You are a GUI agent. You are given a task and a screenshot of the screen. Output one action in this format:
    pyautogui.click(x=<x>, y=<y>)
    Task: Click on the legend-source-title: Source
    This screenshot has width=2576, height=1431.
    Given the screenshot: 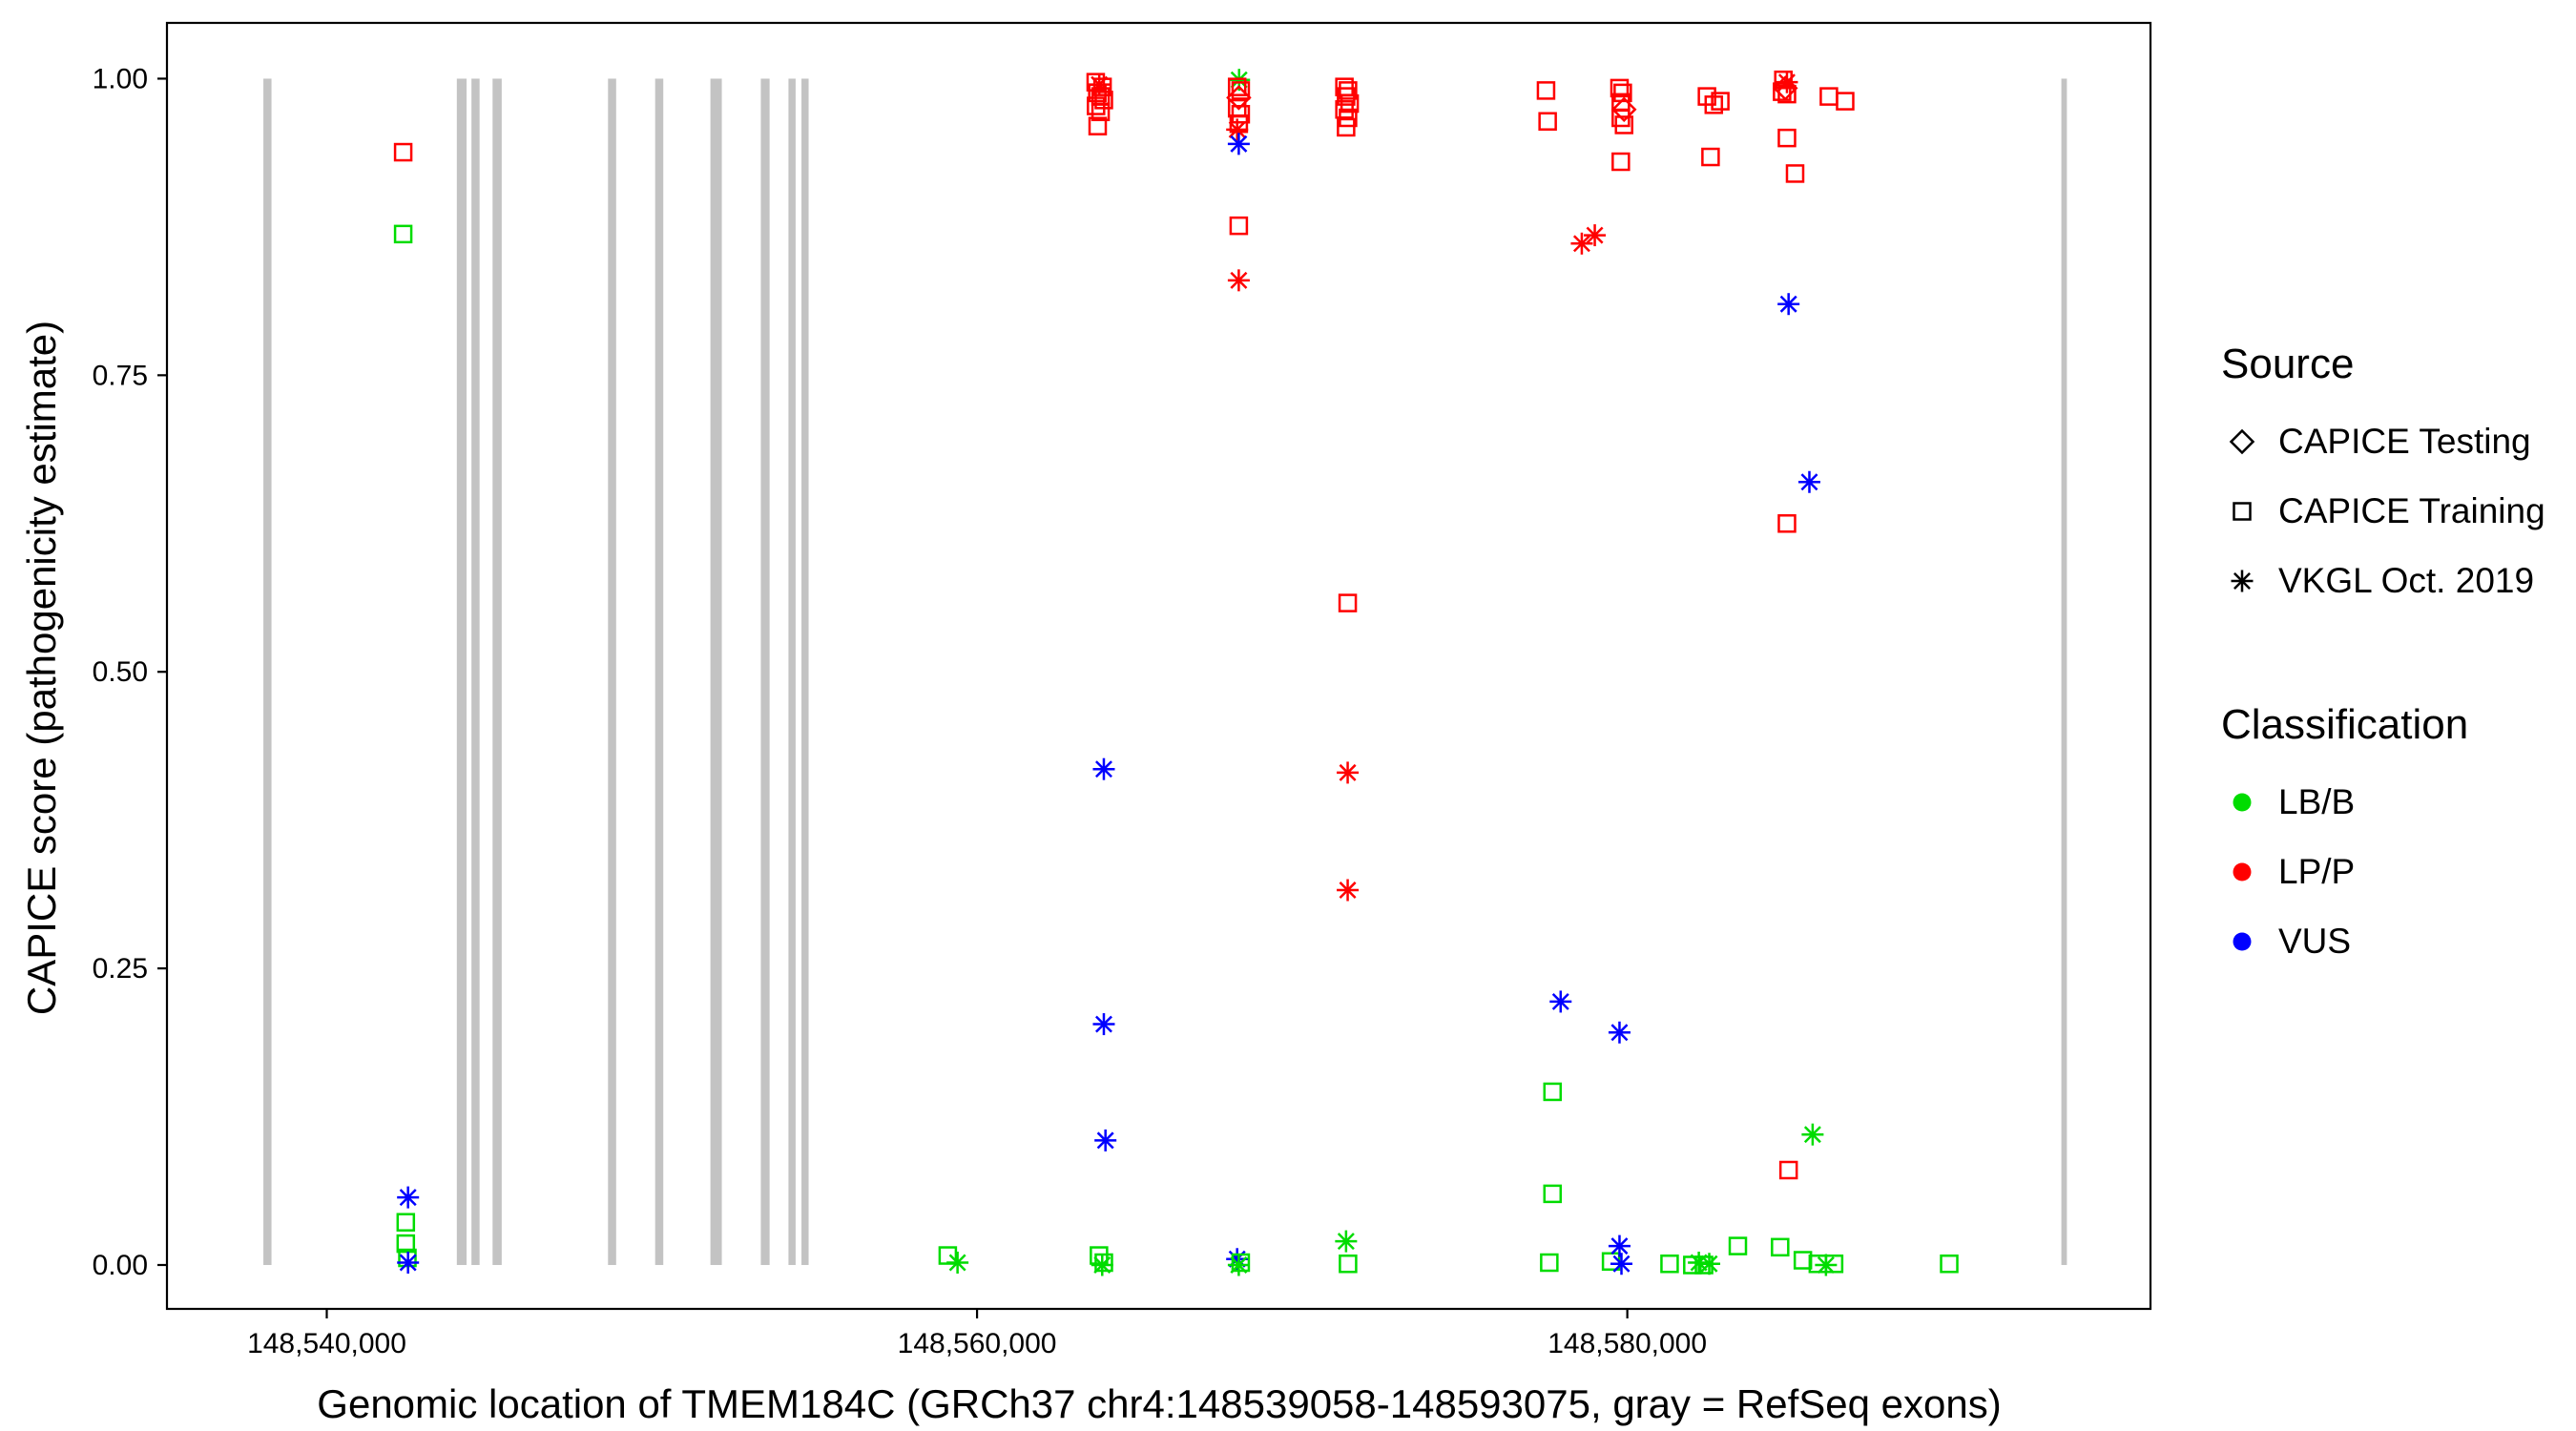 What is the action you would take?
    pyautogui.click(x=2288, y=364)
    